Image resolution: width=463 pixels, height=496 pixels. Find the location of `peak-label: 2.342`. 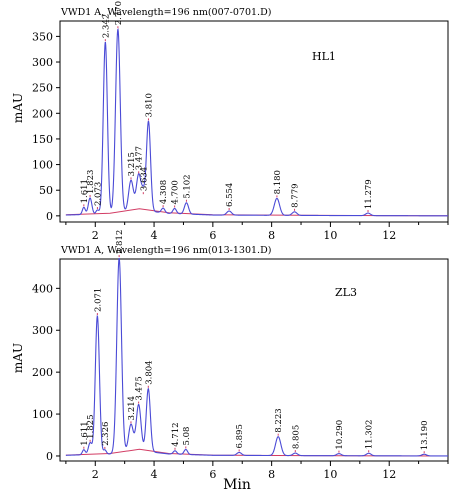

peak-label: 2.342 is located at coordinates (106, 26).